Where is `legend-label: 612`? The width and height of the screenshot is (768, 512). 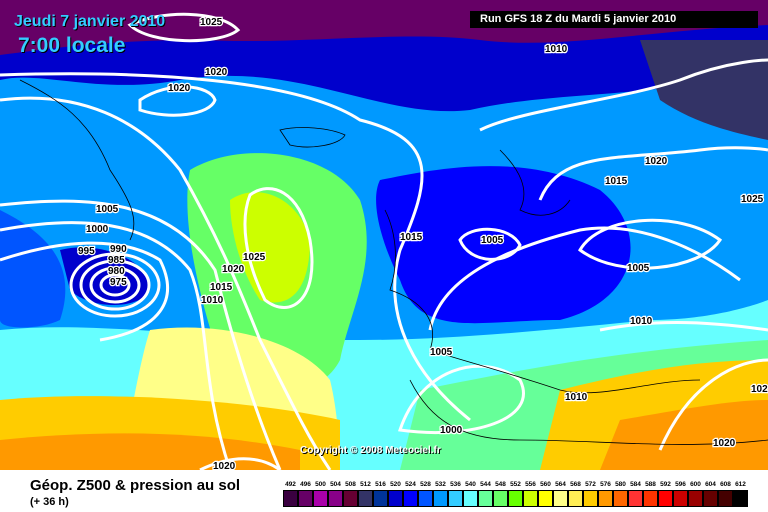 legend-label: 612 is located at coordinates (740, 484).